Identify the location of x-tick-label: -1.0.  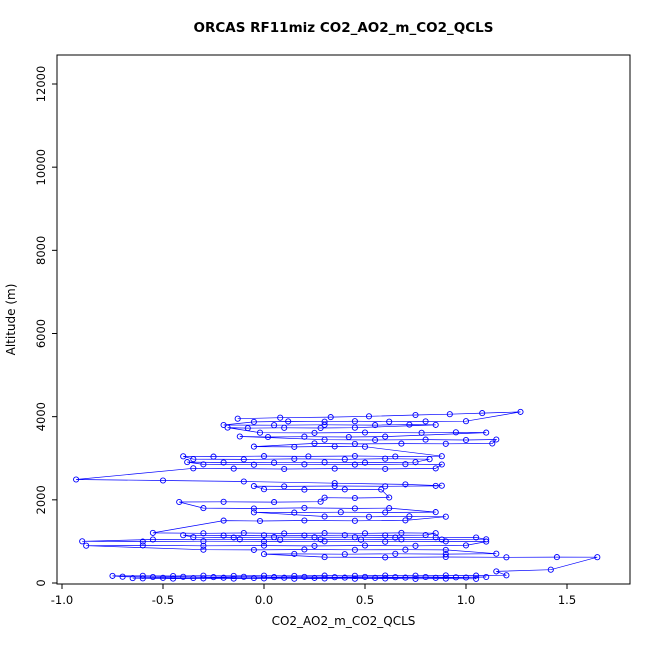
(62, 600).